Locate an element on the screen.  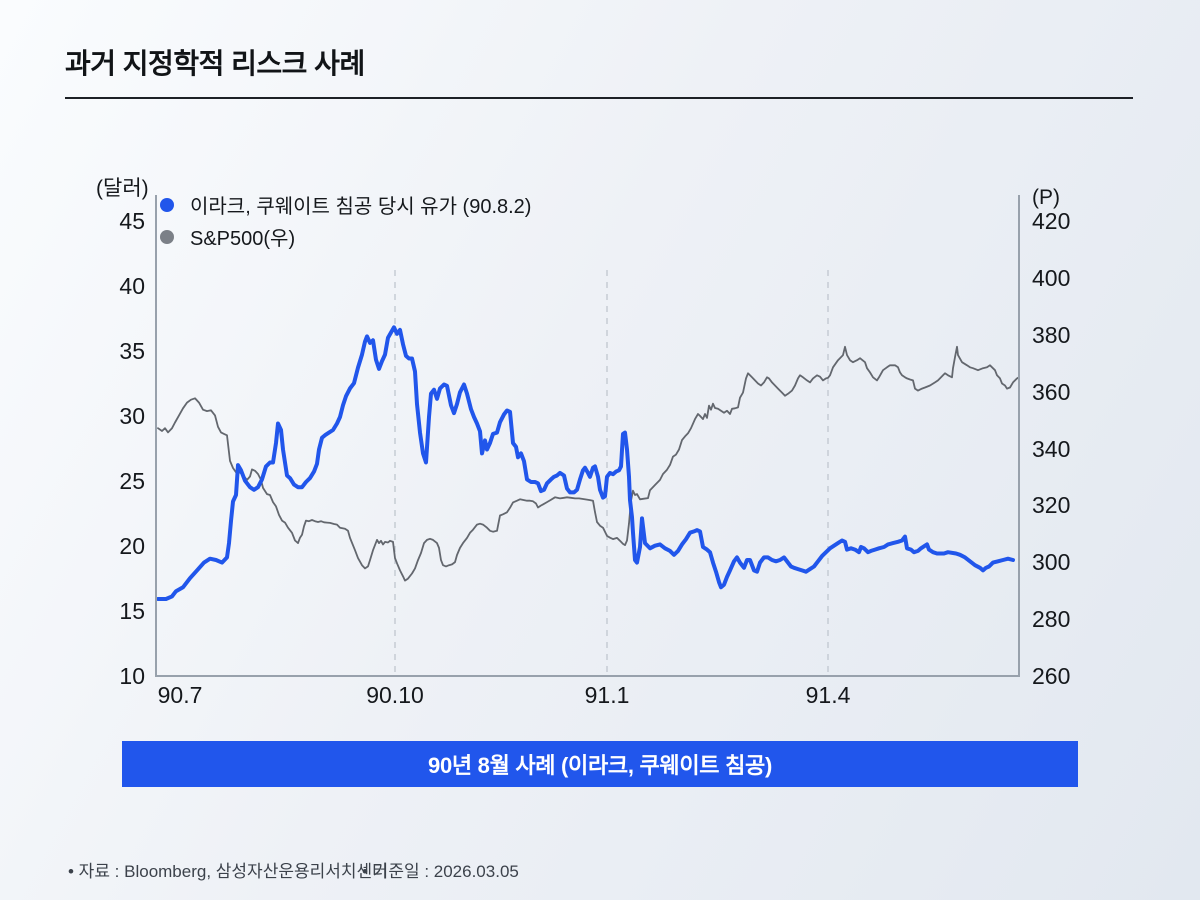
legend-label-sp500: S&P500(우) is located at coordinates (243, 239).